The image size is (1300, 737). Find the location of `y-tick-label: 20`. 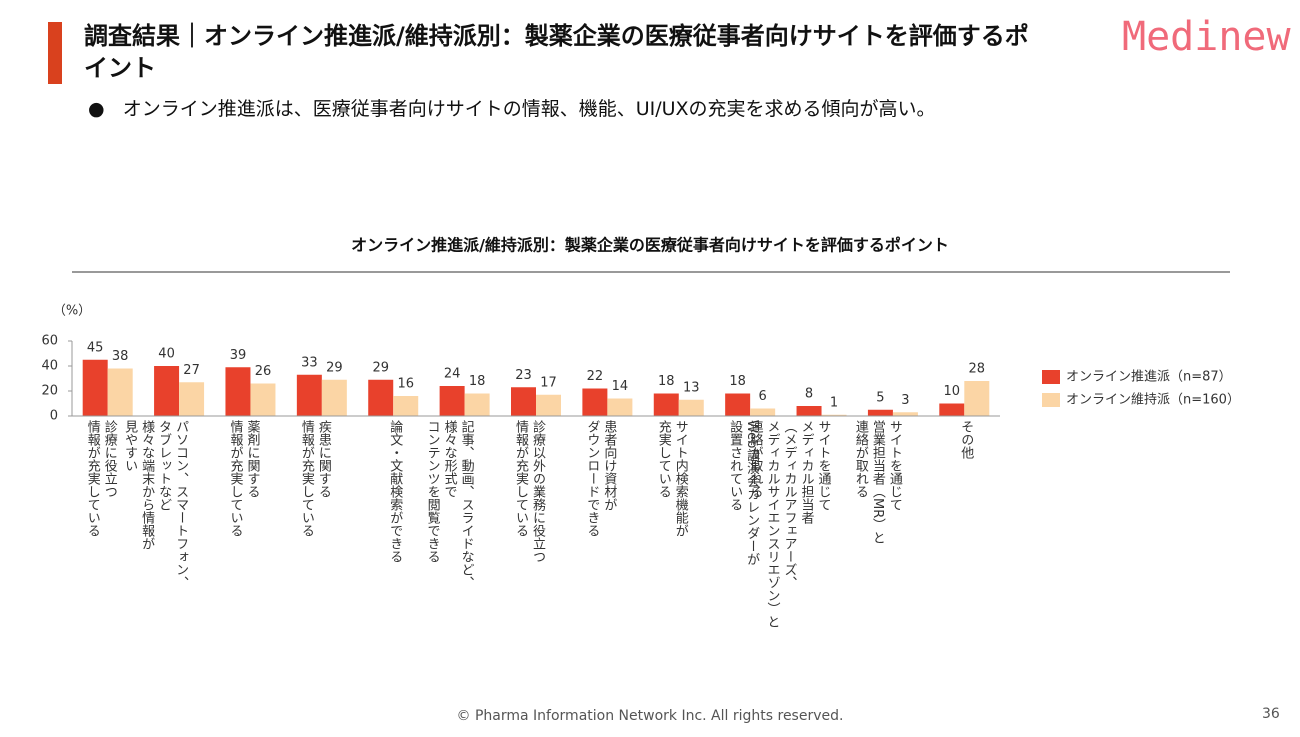

y-tick-label: 20 is located at coordinates (49, 391).